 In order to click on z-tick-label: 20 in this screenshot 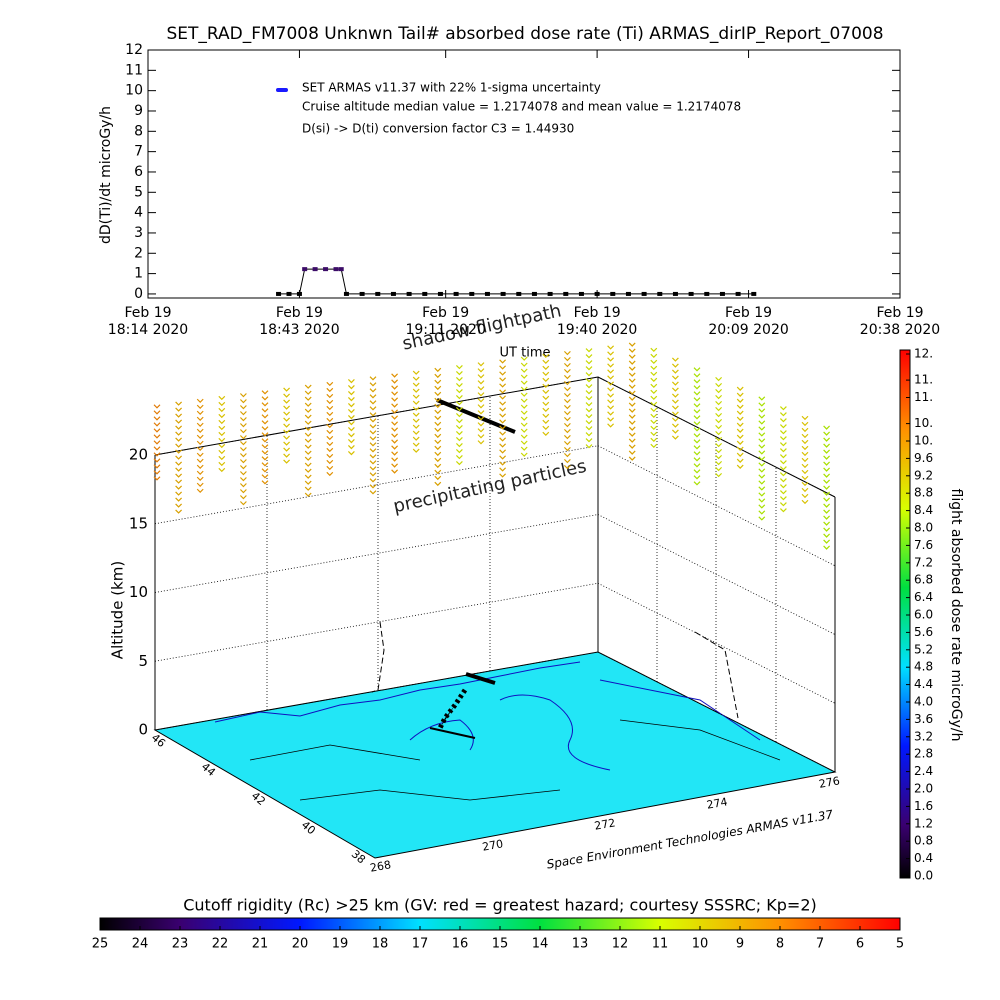, I will do `click(138, 455)`.